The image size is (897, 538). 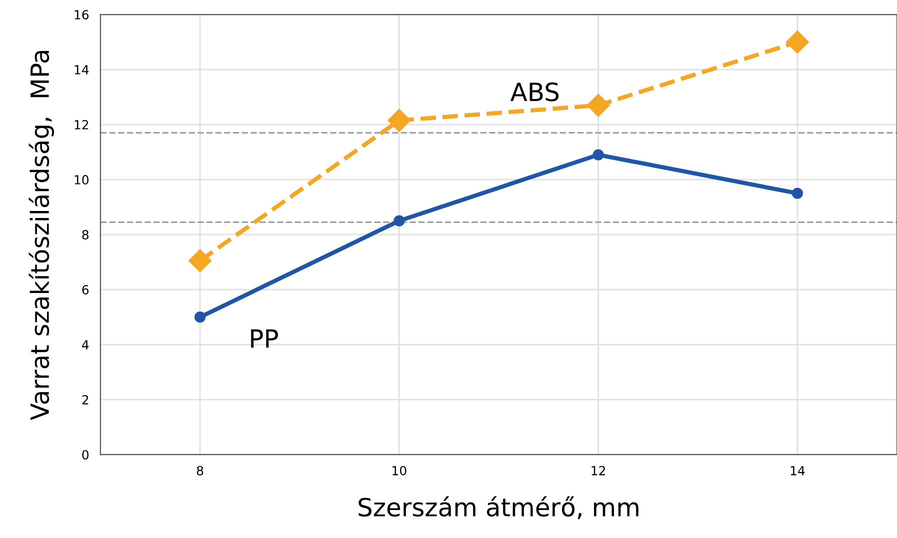 What do you see at coordinates (41, 235) in the screenshot?
I see `y-axis-title: Varrat szakítószilárdság, MPa` at bounding box center [41, 235].